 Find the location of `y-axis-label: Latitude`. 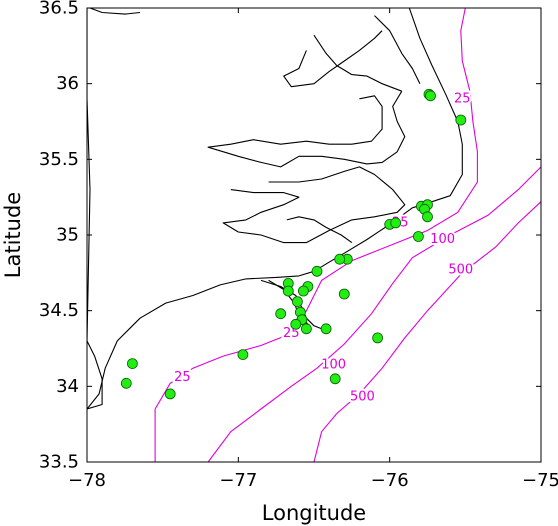

y-axis-label: Latitude is located at coordinates (13, 235).